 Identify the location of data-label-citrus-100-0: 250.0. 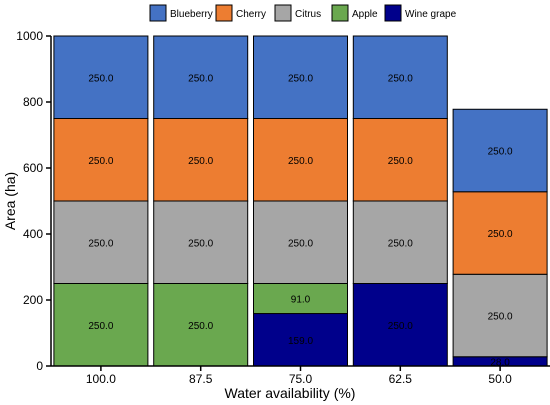
(100, 243).